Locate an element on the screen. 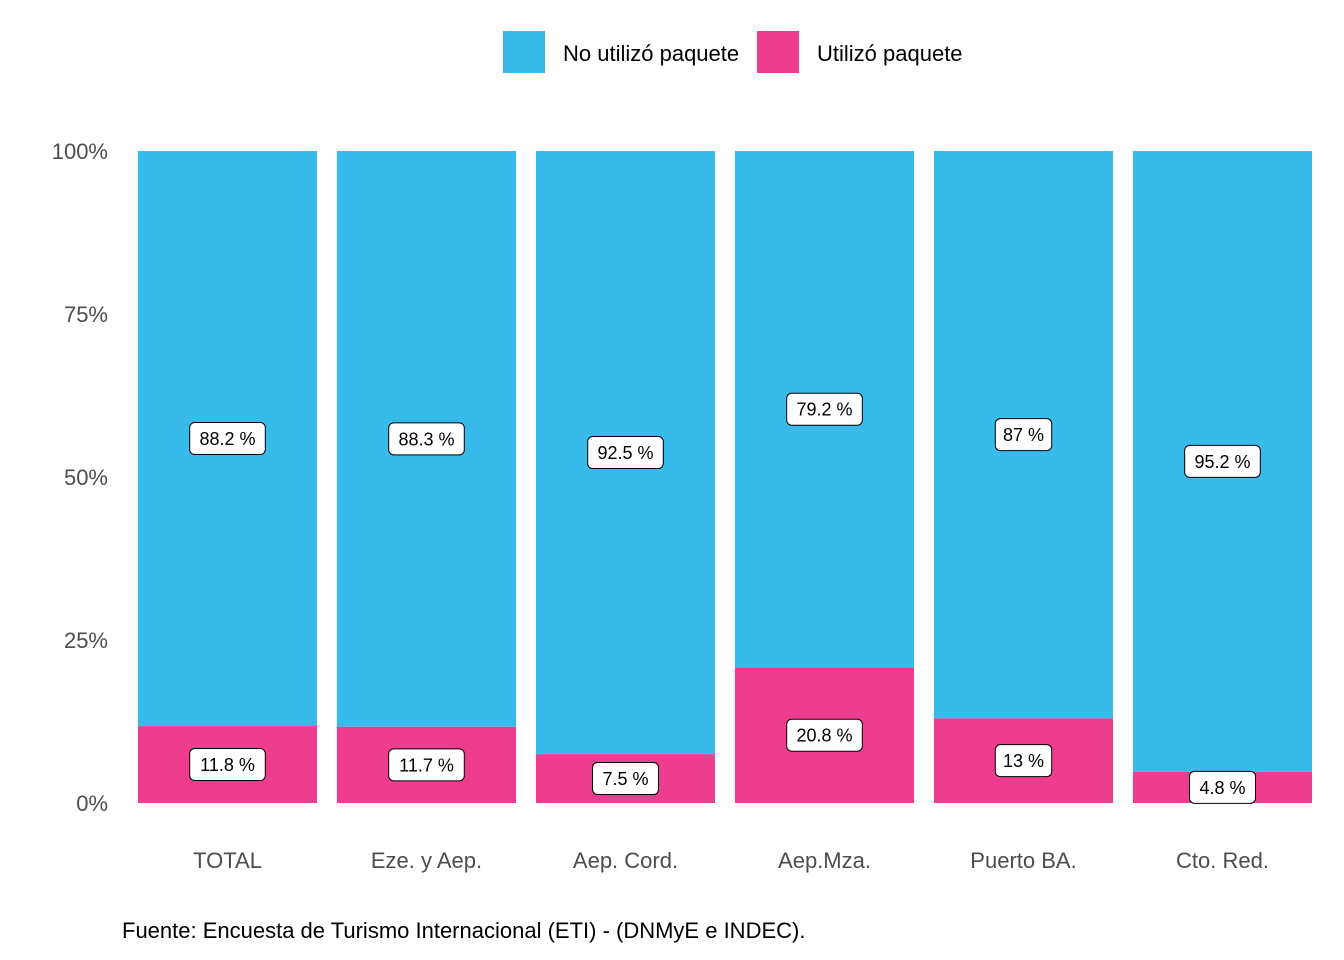 The height and width of the screenshot is (960, 1344). y-tick-label: 75% is located at coordinates (86, 314).